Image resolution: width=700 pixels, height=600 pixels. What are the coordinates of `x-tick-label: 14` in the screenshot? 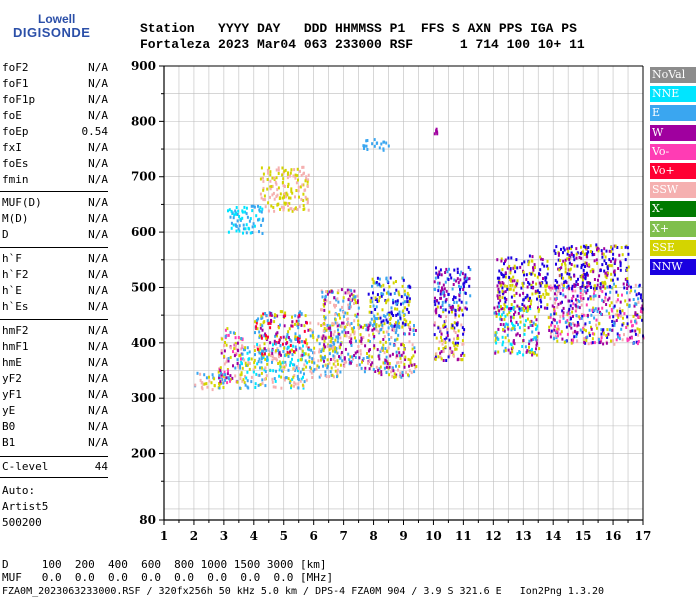 It's located at (553, 536).